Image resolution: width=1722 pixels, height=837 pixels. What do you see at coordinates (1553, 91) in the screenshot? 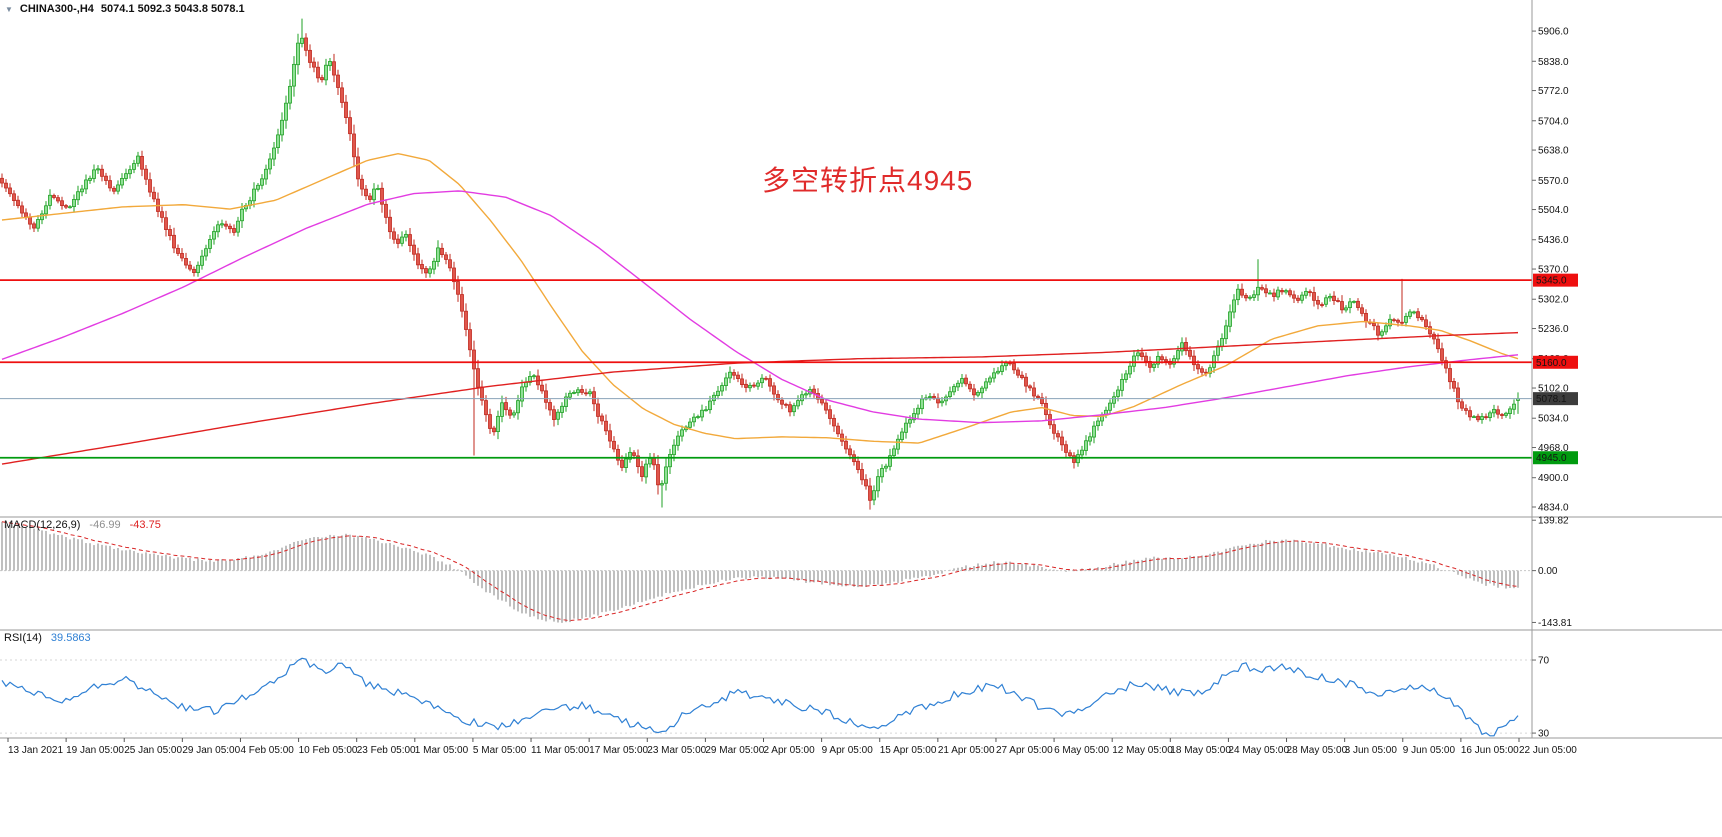
I see `price-tick-label: 5772.0` at bounding box center [1553, 91].